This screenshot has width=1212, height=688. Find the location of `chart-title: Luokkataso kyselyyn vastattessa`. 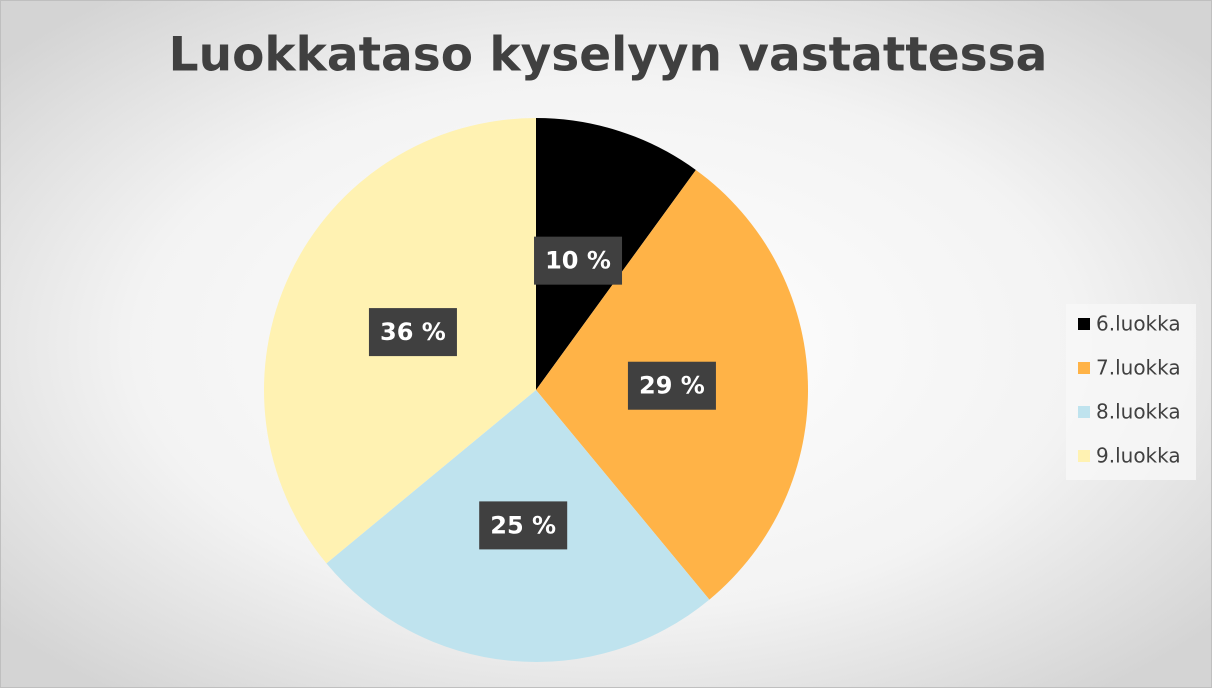

chart-title: Luokkataso kyselyyn vastattessa is located at coordinates (608, 55).